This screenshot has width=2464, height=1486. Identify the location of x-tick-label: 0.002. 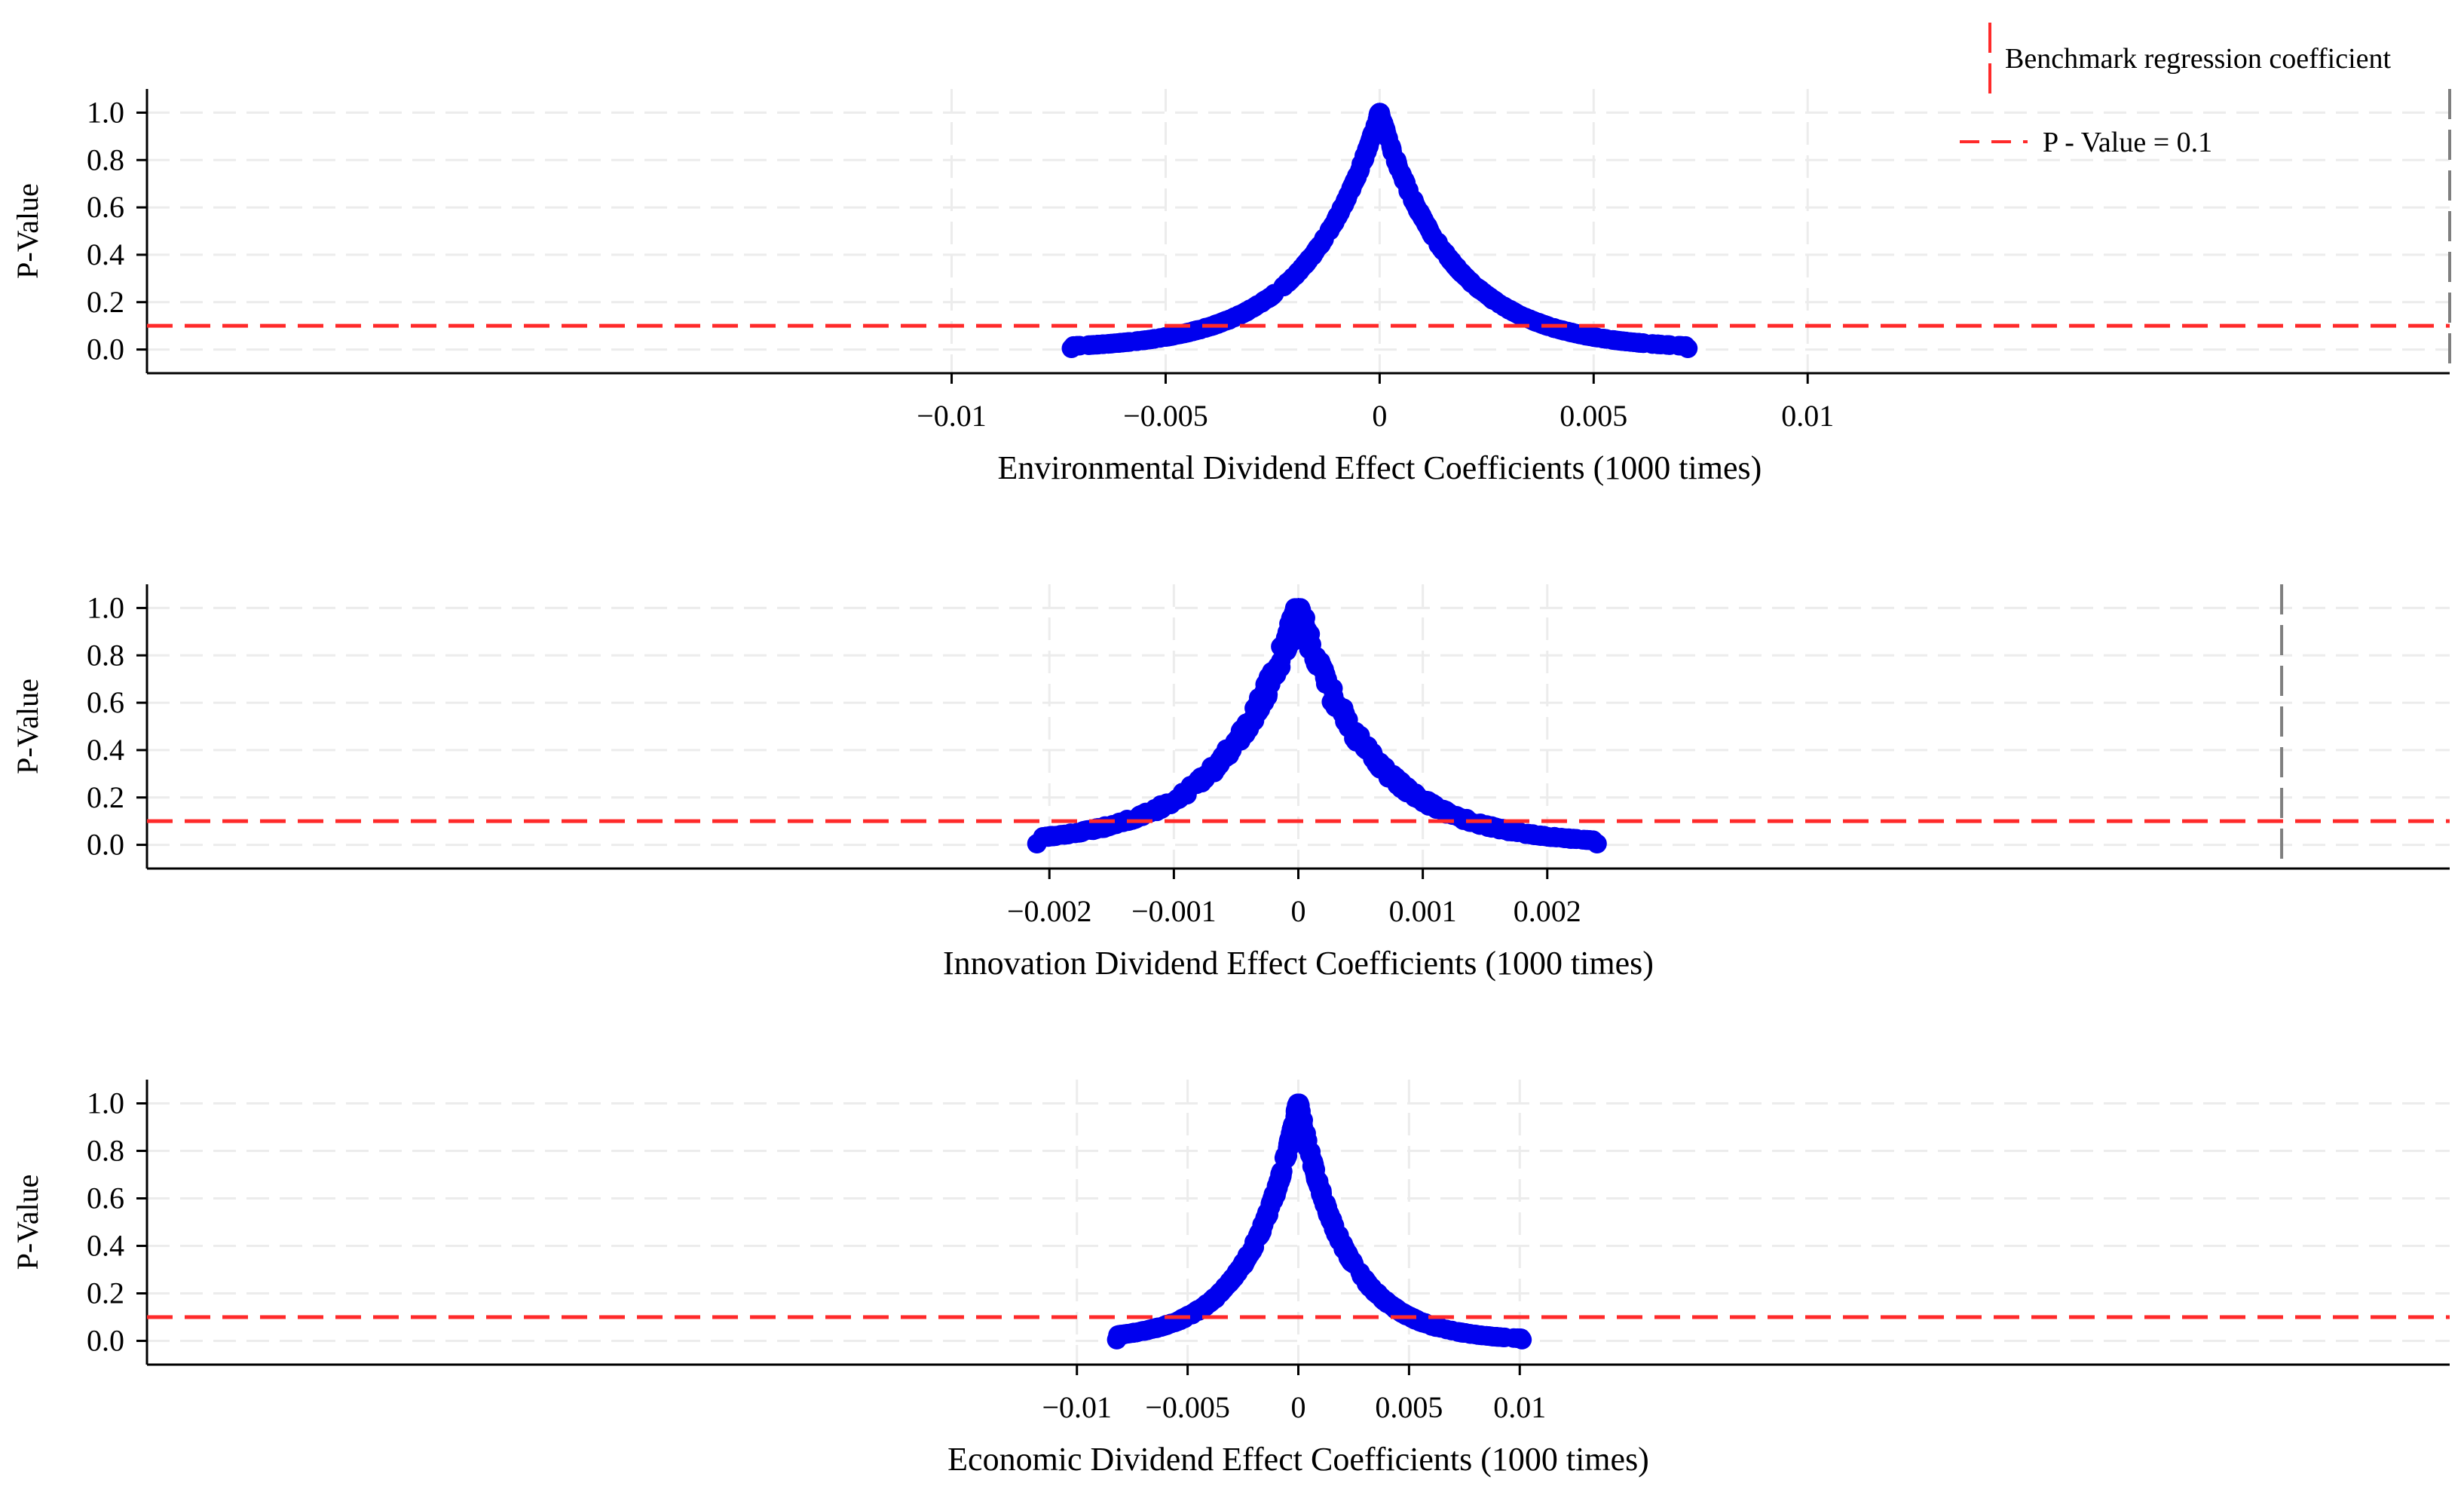
(1547, 911).